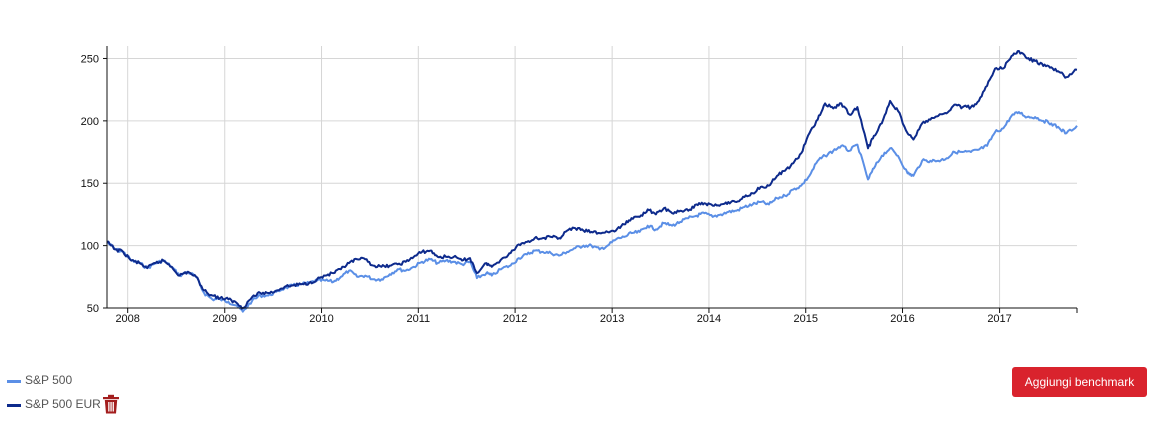 The width and height of the screenshot is (1157, 431). Describe the element at coordinates (90, 184) in the screenshot. I see `y-tick-label: 150` at that location.